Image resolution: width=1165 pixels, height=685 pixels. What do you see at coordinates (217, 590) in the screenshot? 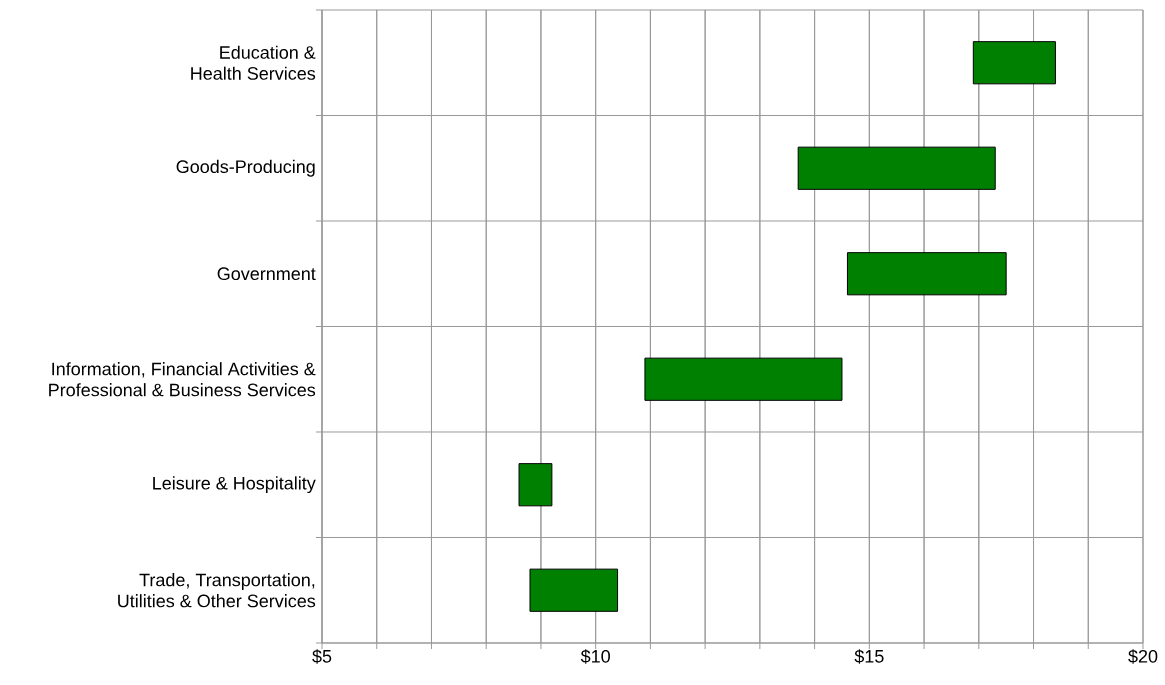
I see `y-tick-label: Trade, Transportation, Utilities & Other Services` at bounding box center [217, 590].